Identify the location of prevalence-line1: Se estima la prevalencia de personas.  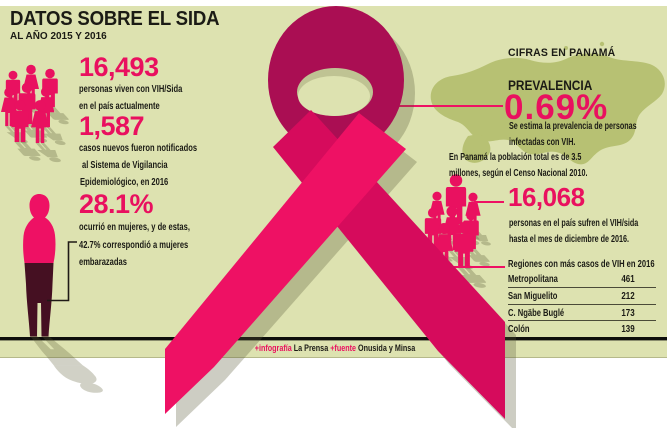
(573, 126).